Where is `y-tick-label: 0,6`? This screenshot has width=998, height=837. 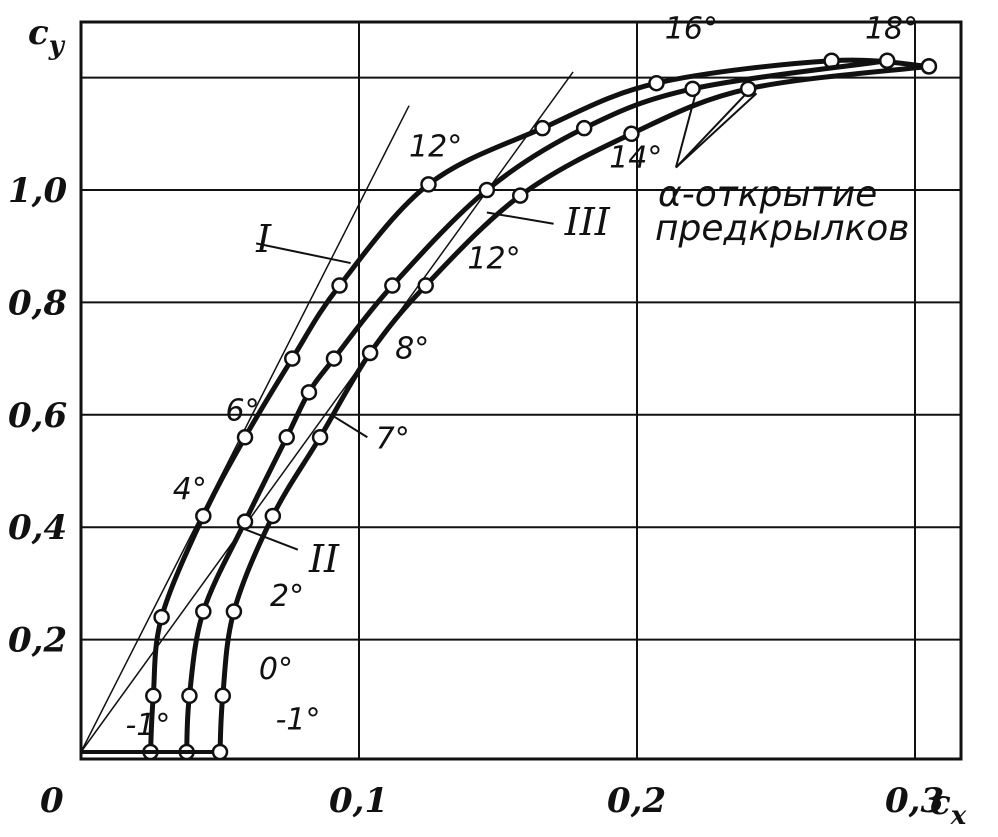
y-tick-label: 0,6 is located at coordinates (37, 416).